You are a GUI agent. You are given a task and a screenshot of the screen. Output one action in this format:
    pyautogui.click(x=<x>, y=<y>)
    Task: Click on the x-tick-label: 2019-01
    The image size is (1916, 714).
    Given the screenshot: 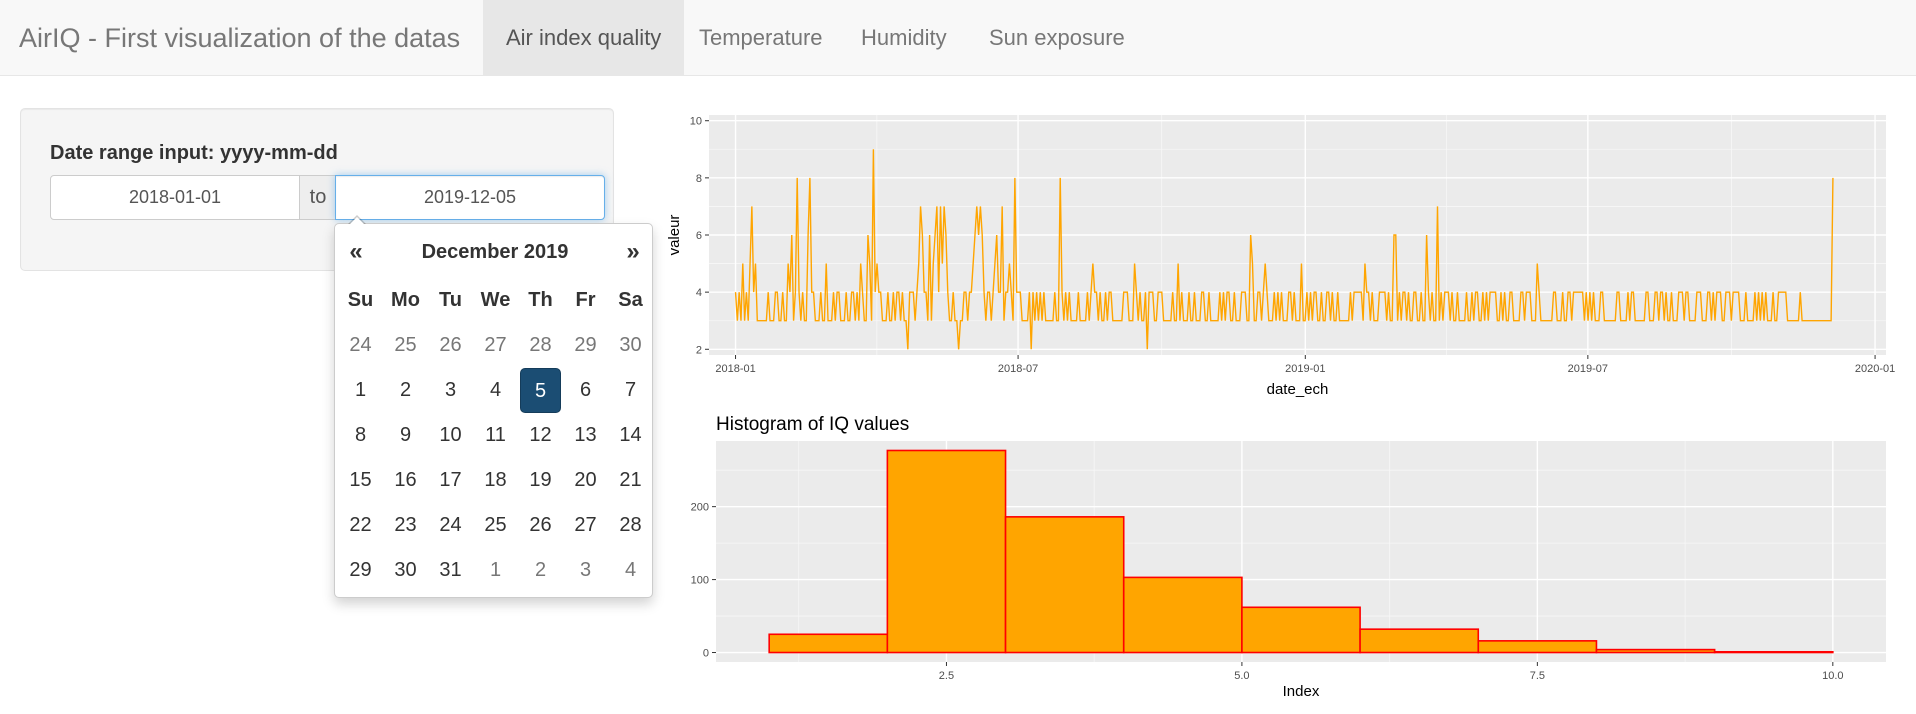 What is the action you would take?
    pyautogui.click(x=1305, y=369)
    